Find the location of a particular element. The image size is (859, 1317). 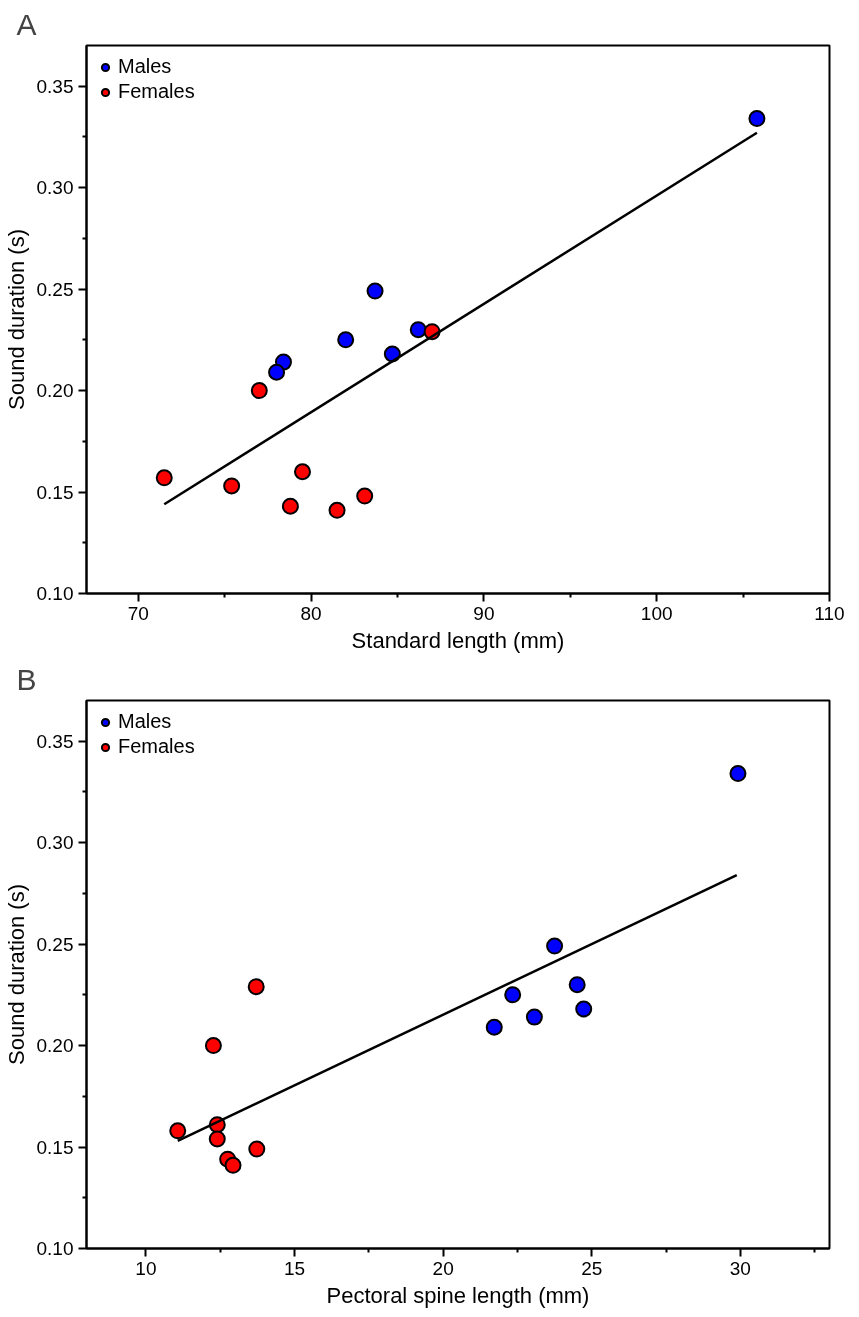

chart-title: A is located at coordinates (26, 24).